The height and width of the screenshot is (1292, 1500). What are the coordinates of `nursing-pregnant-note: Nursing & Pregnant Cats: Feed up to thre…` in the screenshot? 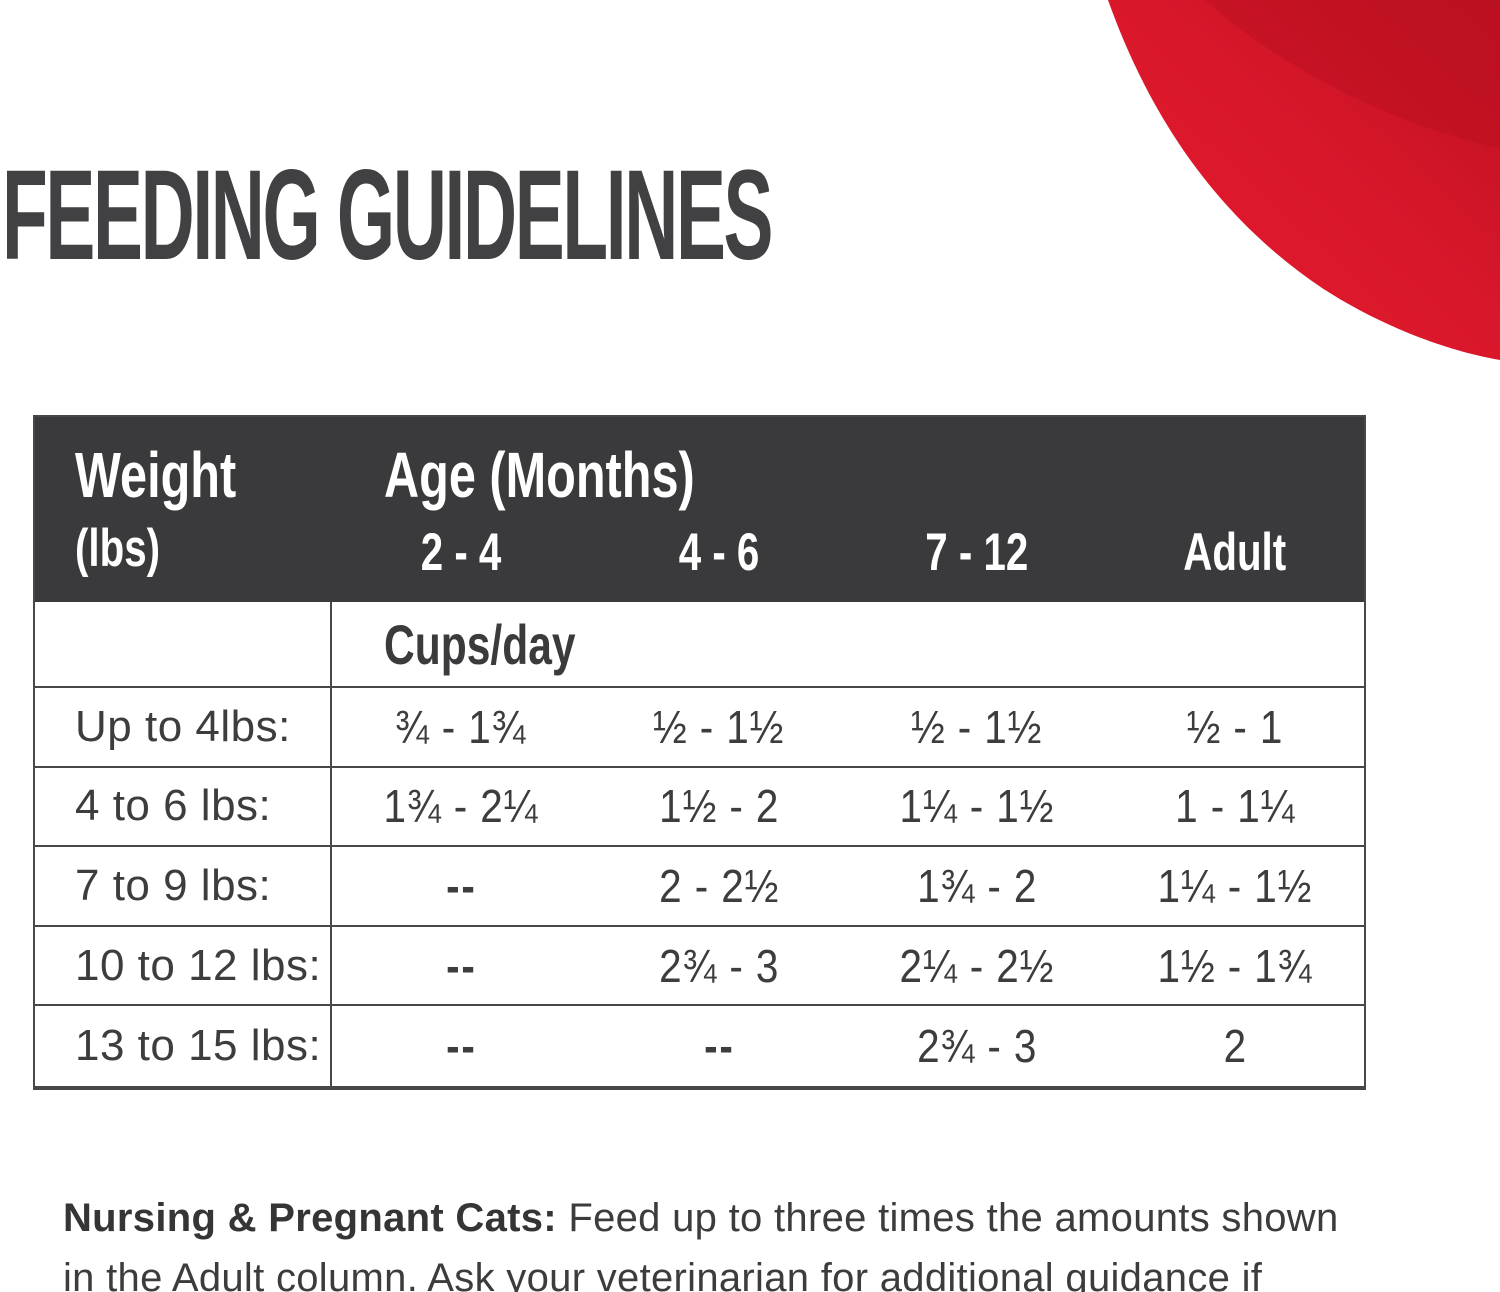 It's located at (713, 1240).